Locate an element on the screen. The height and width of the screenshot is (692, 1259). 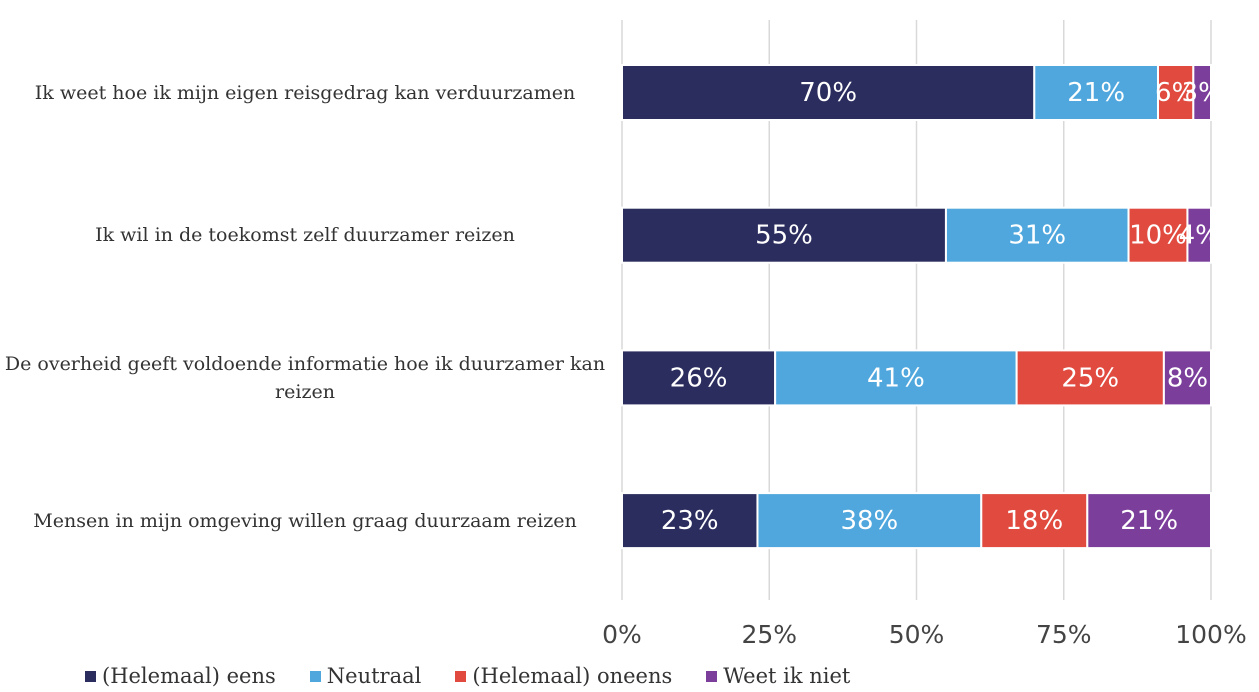
value-label: 55% is located at coordinates (784, 236).